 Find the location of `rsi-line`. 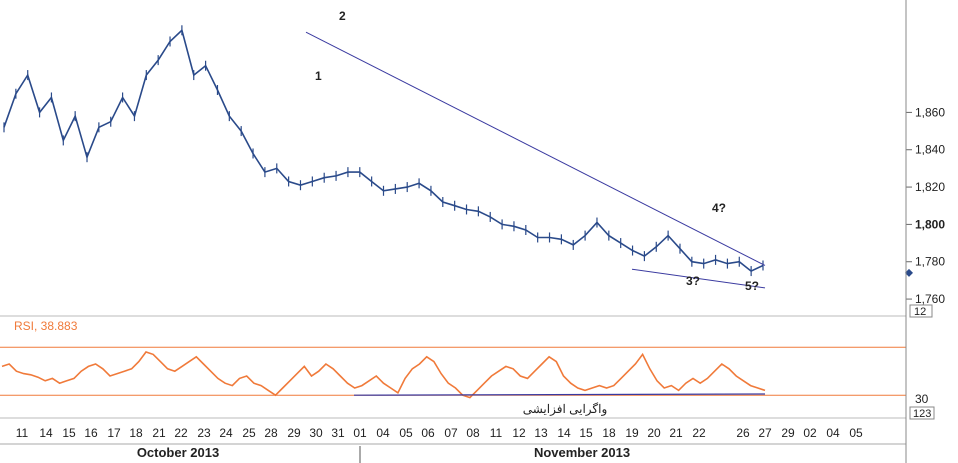

rsi-line is located at coordinates (383, 375).